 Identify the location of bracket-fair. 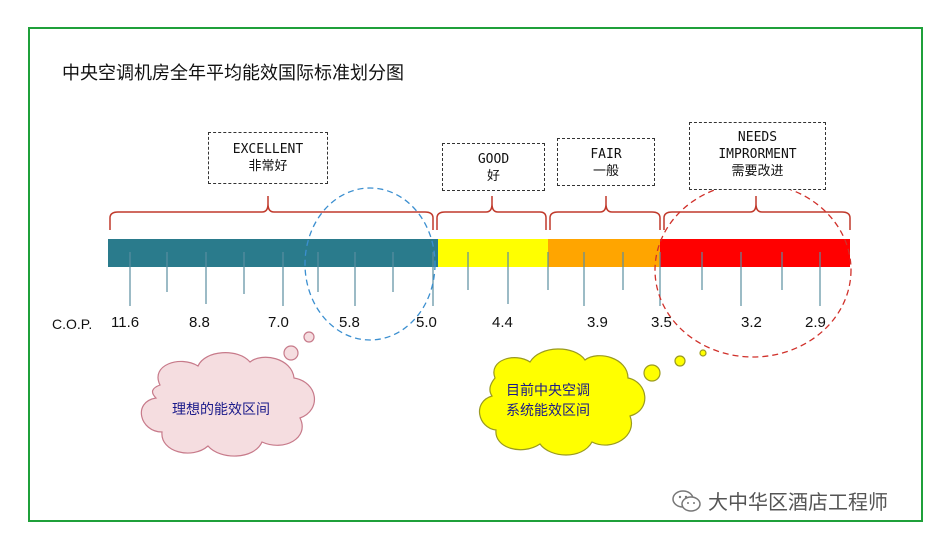
(605, 213).